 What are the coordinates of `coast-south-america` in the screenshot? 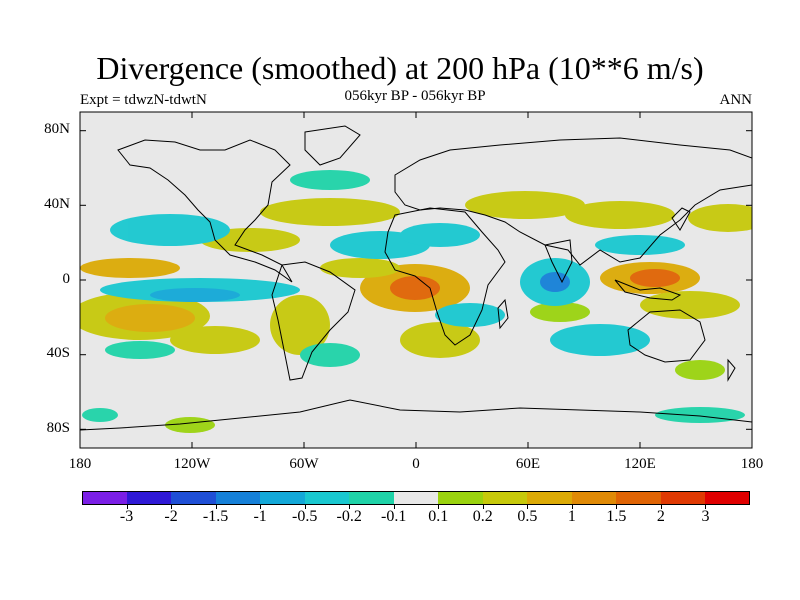 It's located at (313, 321).